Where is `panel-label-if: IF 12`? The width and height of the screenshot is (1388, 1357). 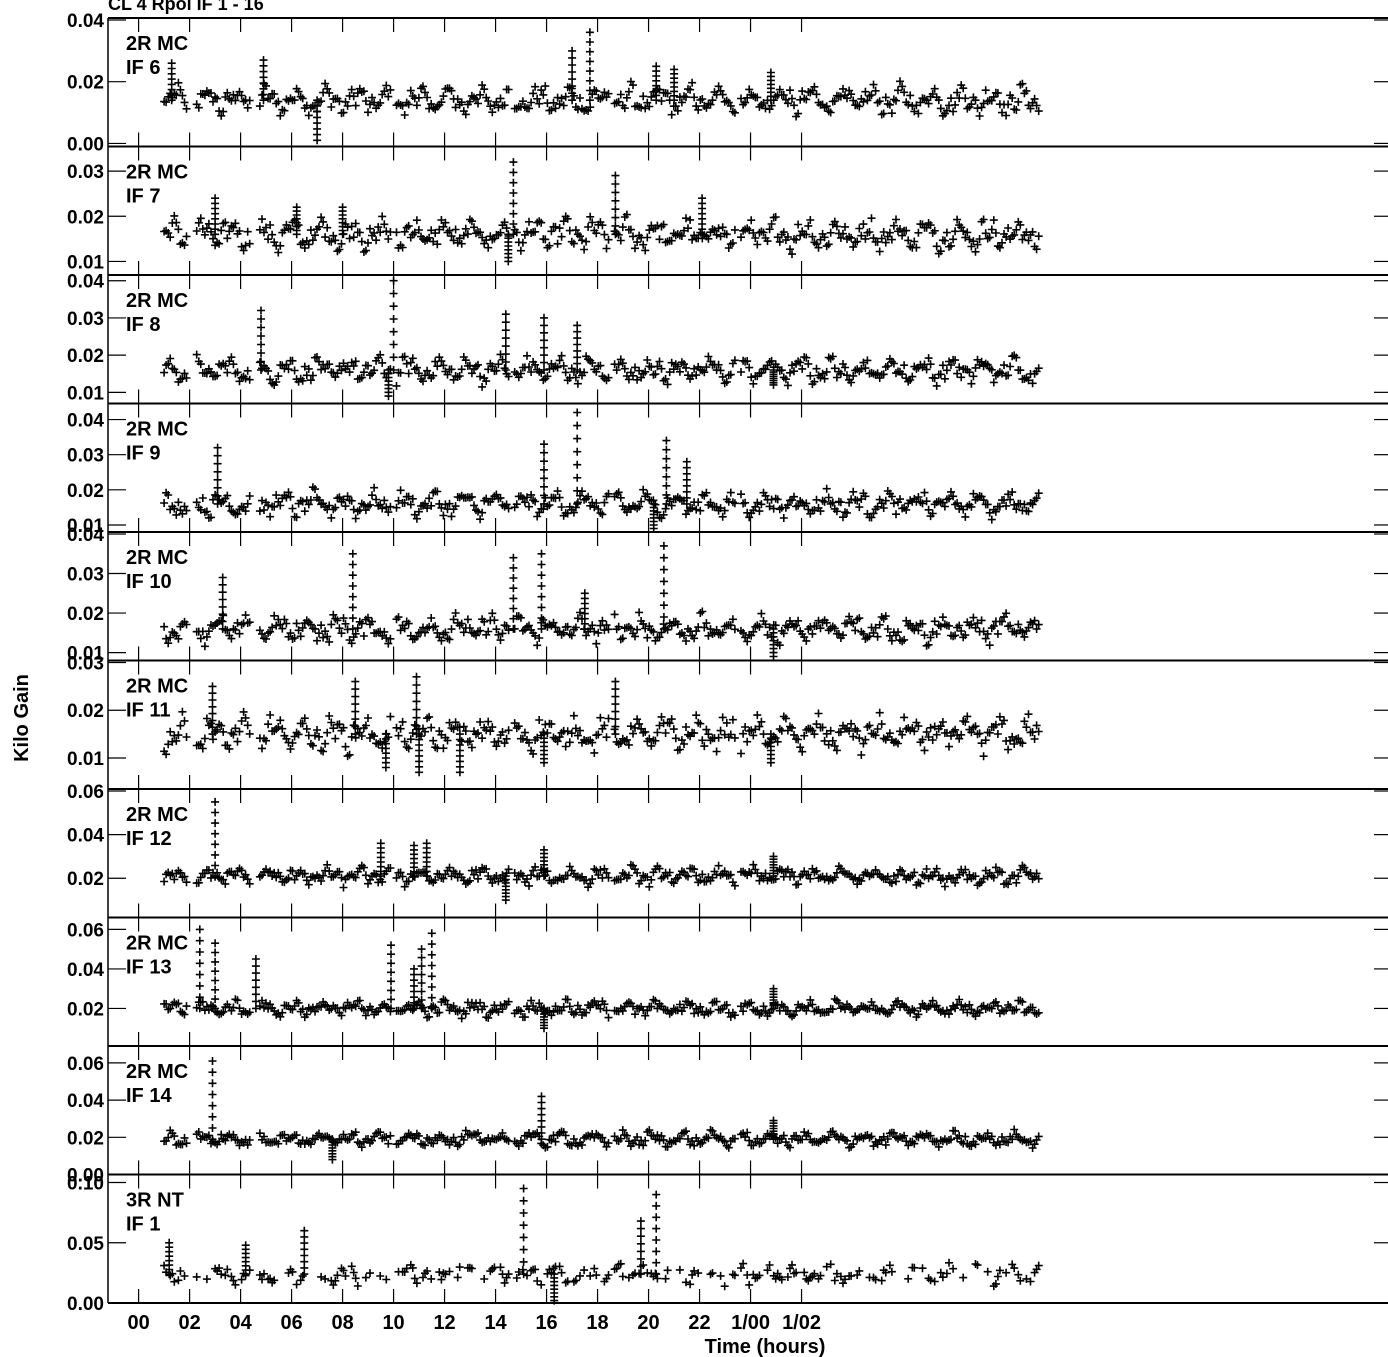 panel-label-if: IF 12 is located at coordinates (149, 839).